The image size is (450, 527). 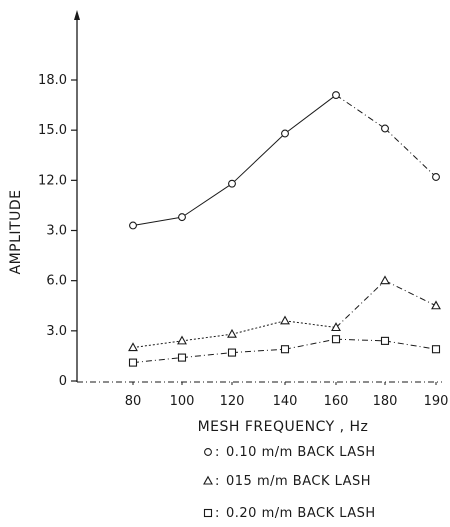 I want to click on legend-marker-triangle, so click(x=208, y=480).